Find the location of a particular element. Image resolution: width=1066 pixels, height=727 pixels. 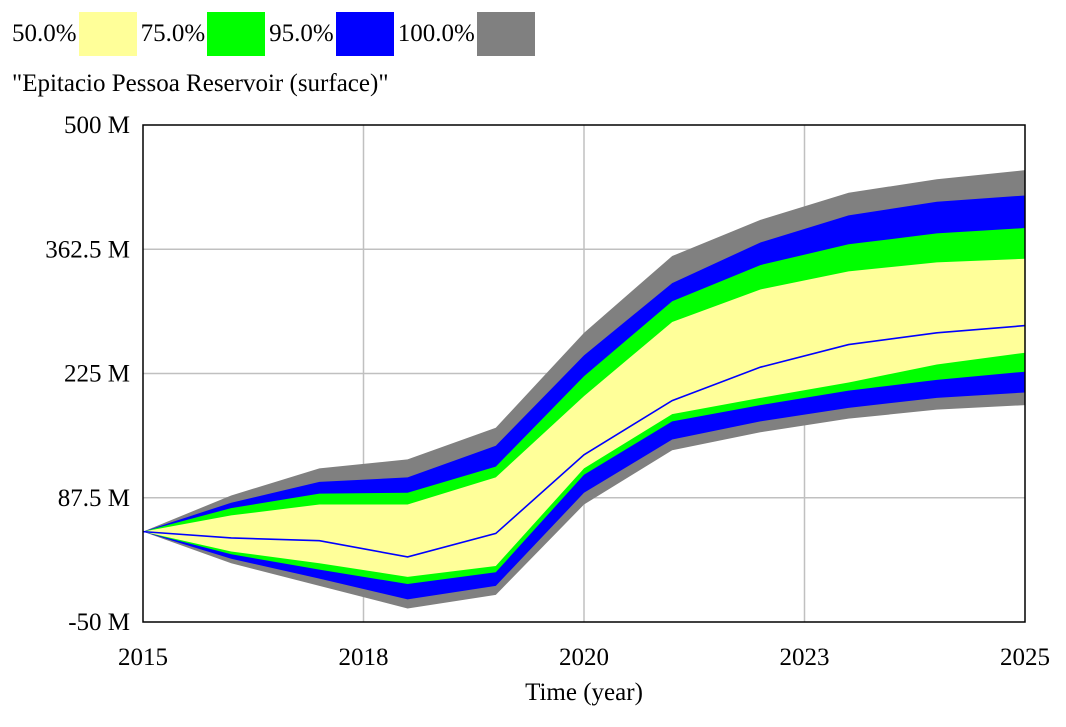

y-tick-label: 362.5 M is located at coordinates (87, 249).